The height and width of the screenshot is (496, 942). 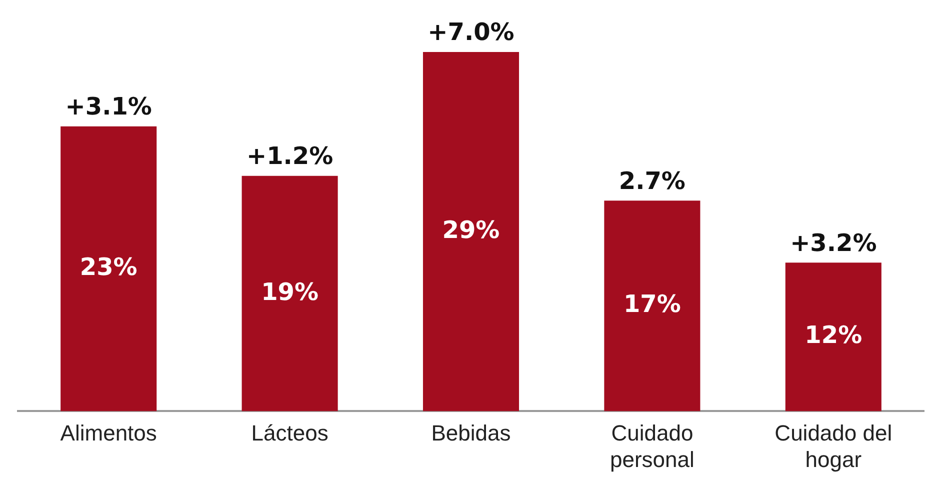 I want to click on x-tick-label: Lácteos, so click(x=289, y=433).